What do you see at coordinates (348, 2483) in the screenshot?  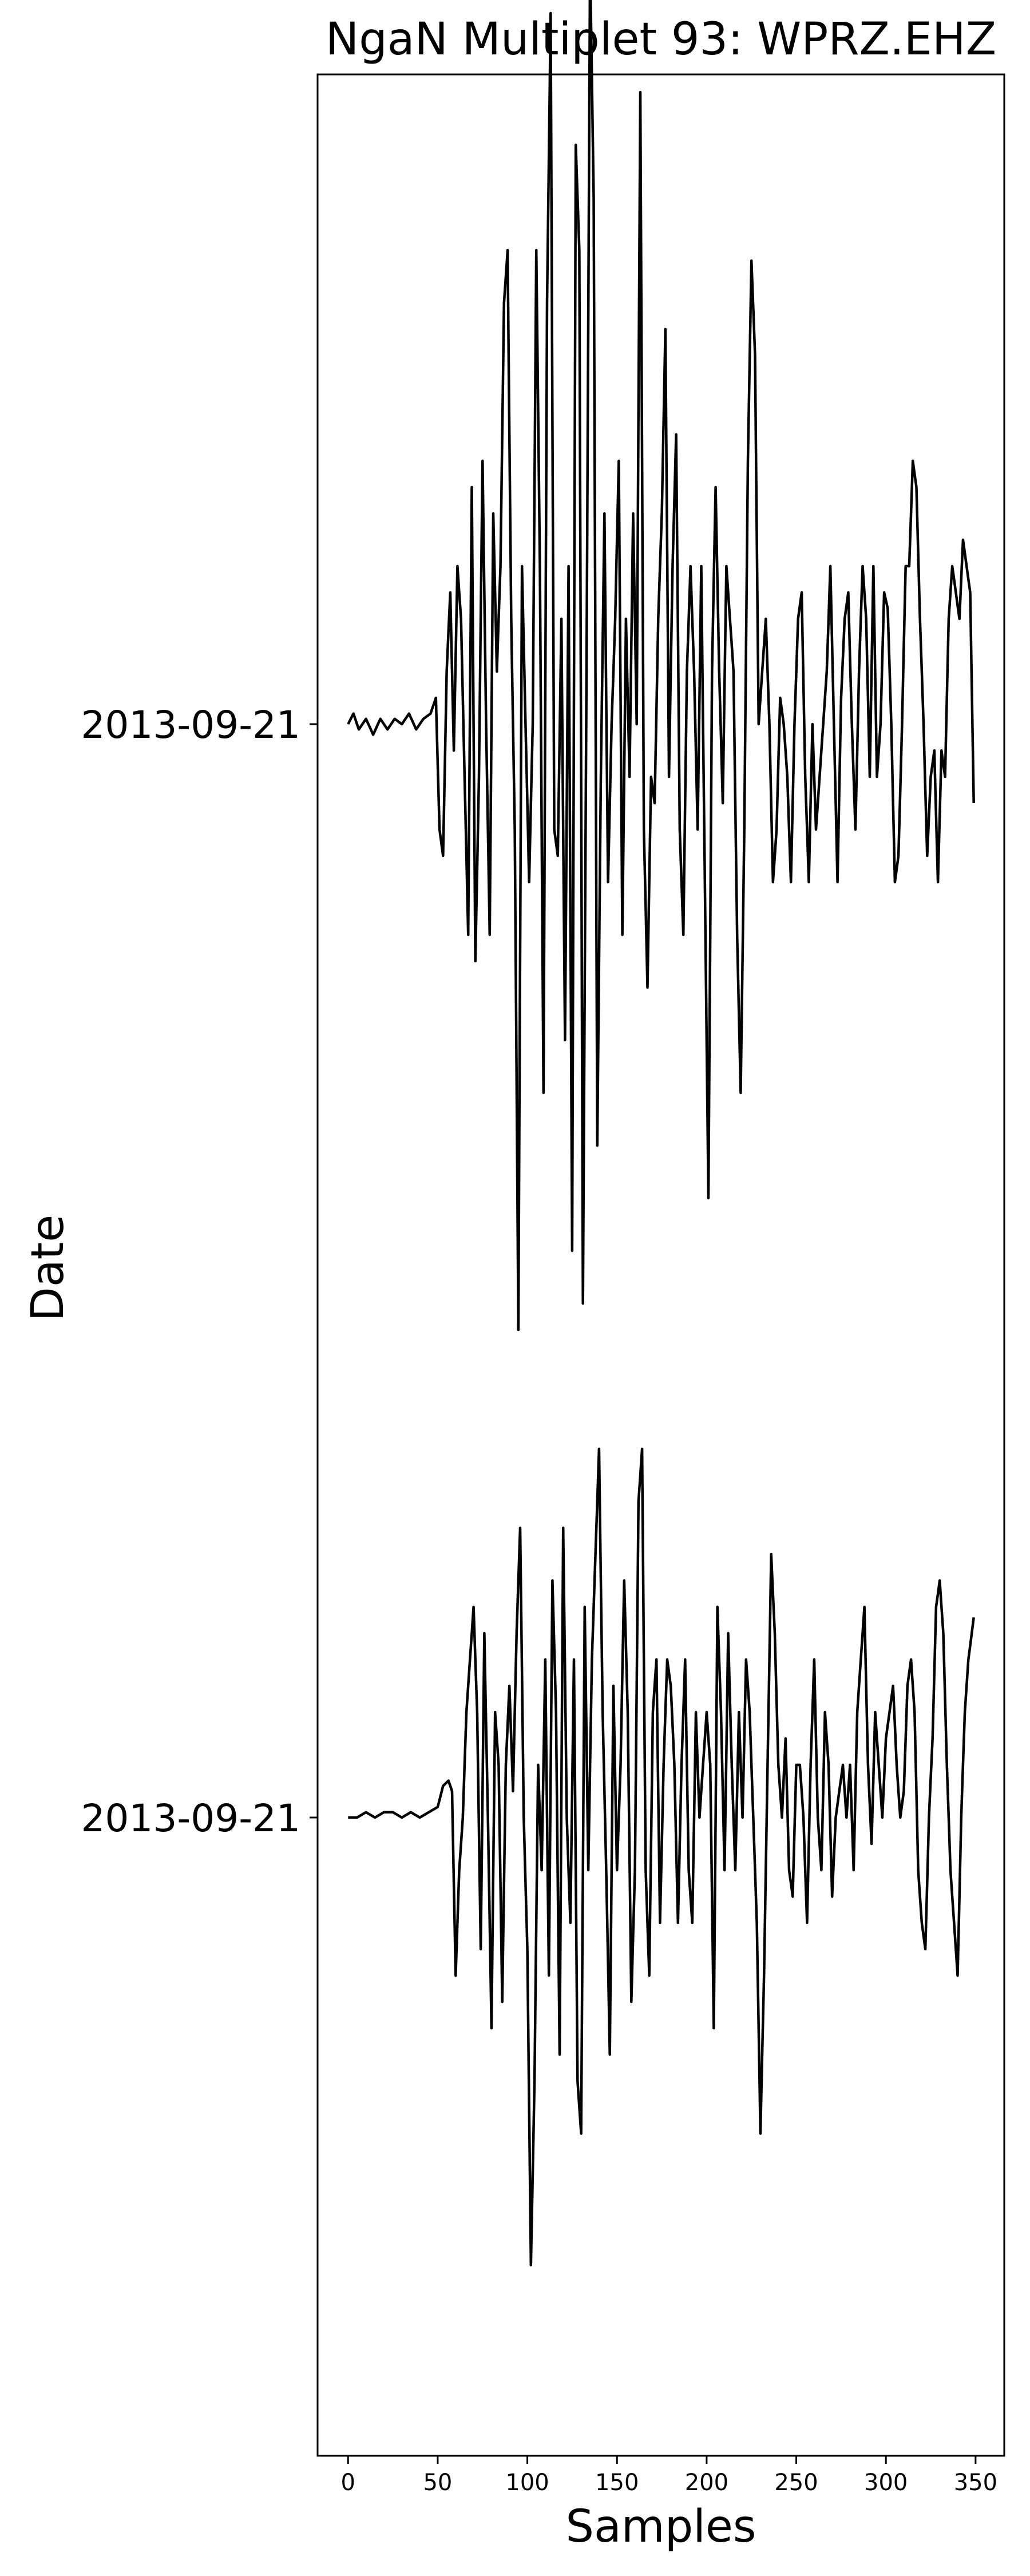 I see `x-tick-label: 0` at bounding box center [348, 2483].